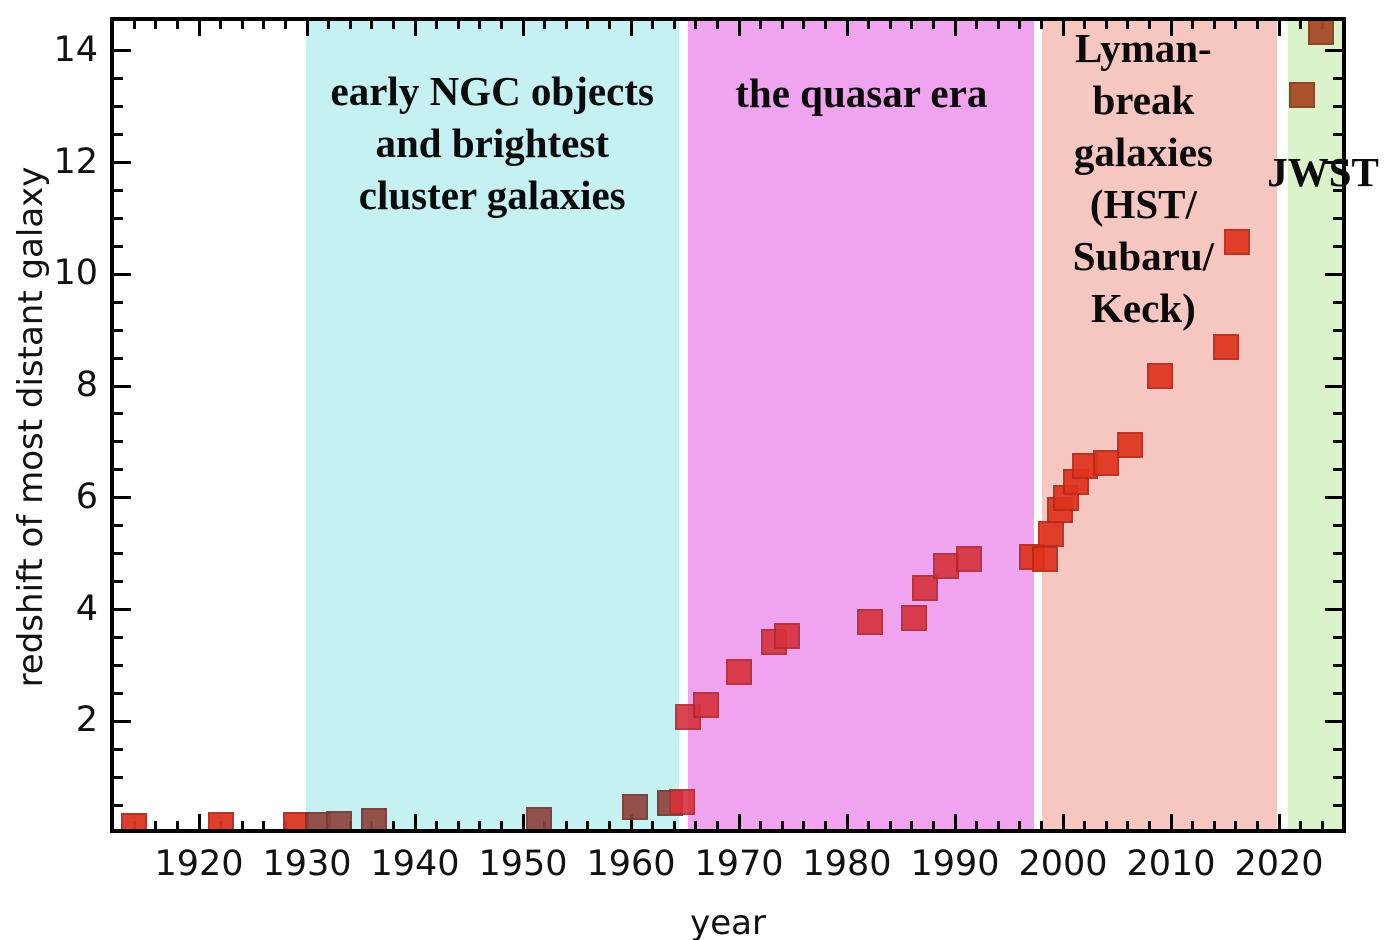  Describe the element at coordinates (75, 273) in the screenshot. I see `y-tick-label: 10` at that location.